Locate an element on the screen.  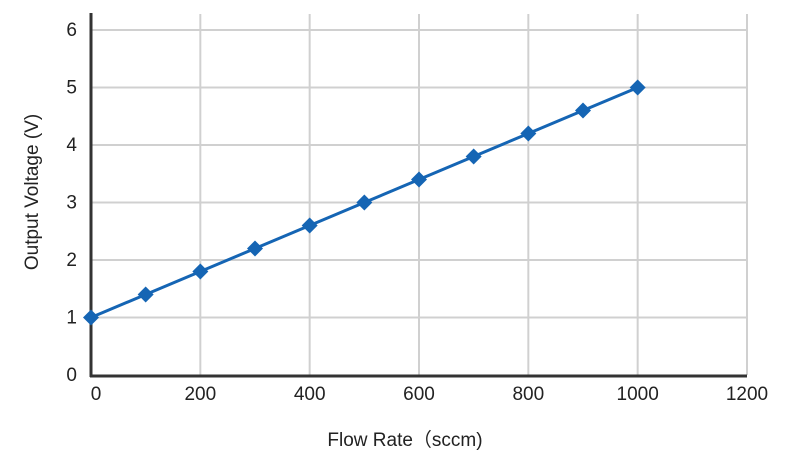
y-axis-title: Output Voltage (V) is located at coordinates (32, 192).